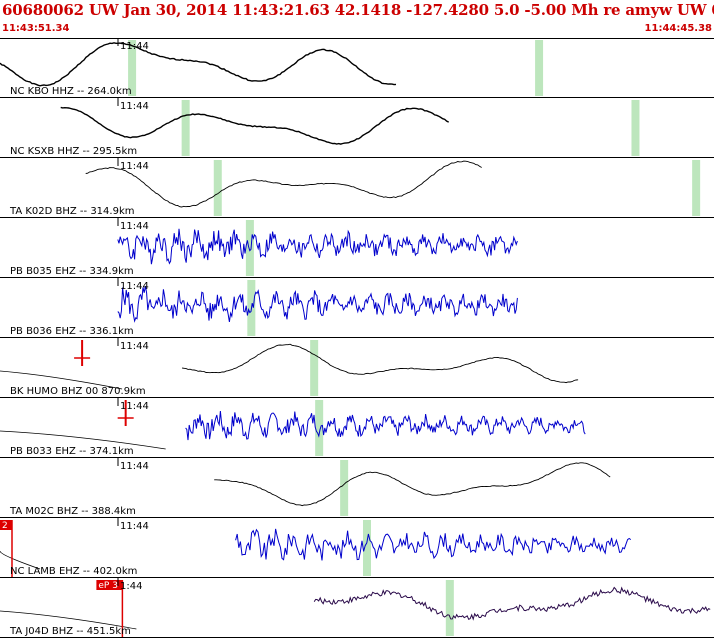 The height and width of the screenshot is (638, 714). Describe the element at coordinates (72, 331) in the screenshot. I see `station-label: PB B036 EHZ -- 336.1km` at that location.